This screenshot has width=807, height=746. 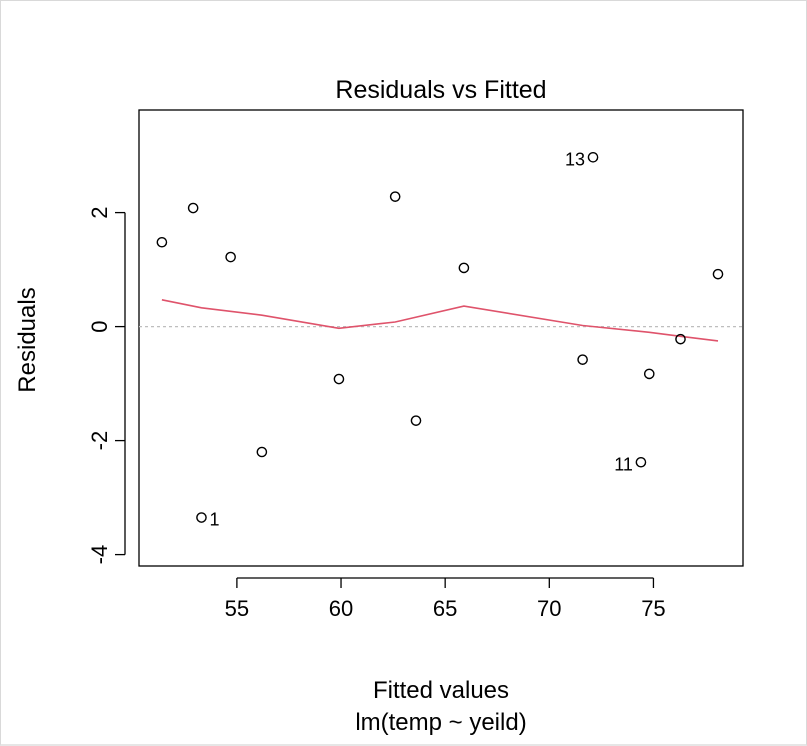 What do you see at coordinates (99, 326) in the screenshot?
I see `y-tick-label: 0` at bounding box center [99, 326].